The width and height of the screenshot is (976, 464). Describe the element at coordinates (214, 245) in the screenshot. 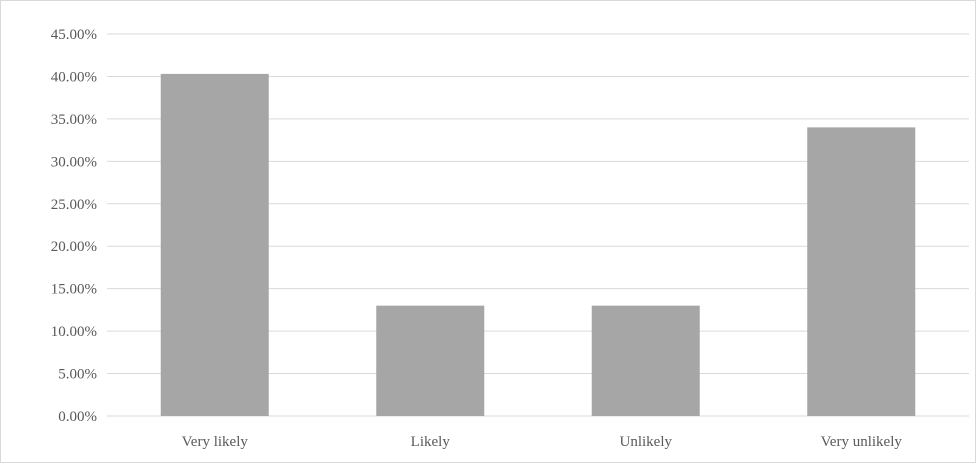

I see `bar-very-likely` at that location.